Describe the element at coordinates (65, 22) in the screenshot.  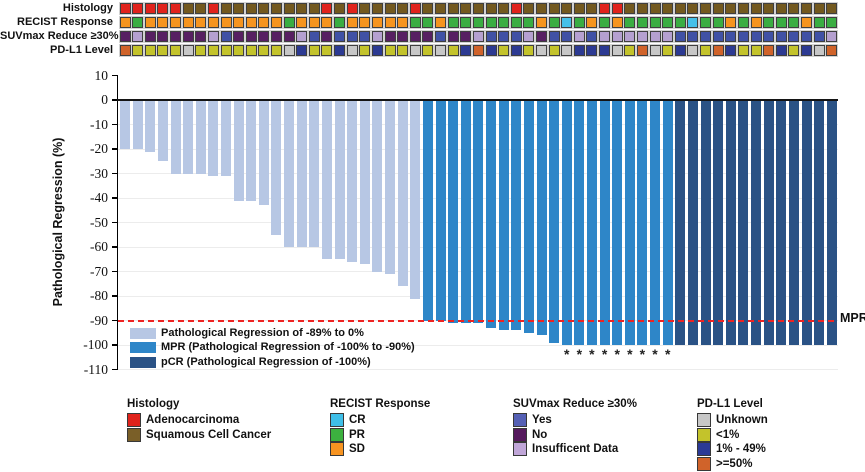
I see `track-label: RECIST Response` at that location.